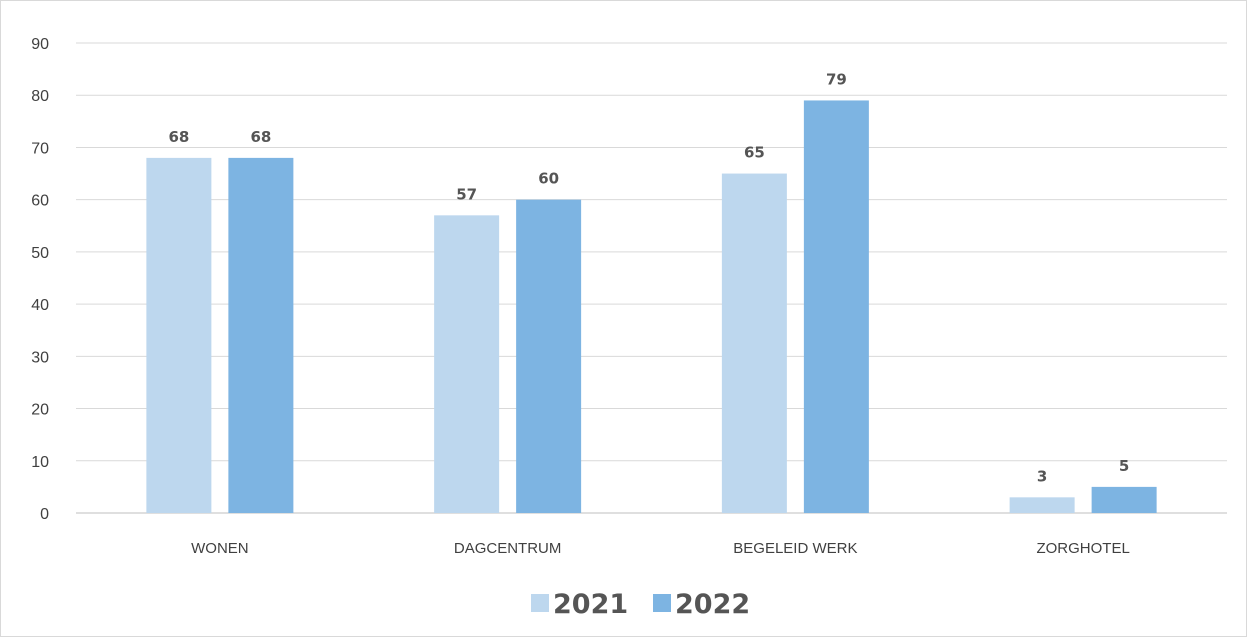 Image resolution: width=1247 pixels, height=637 pixels. What do you see at coordinates (1082, 548) in the screenshot?
I see `category-label: ZORGHOTEL` at bounding box center [1082, 548].